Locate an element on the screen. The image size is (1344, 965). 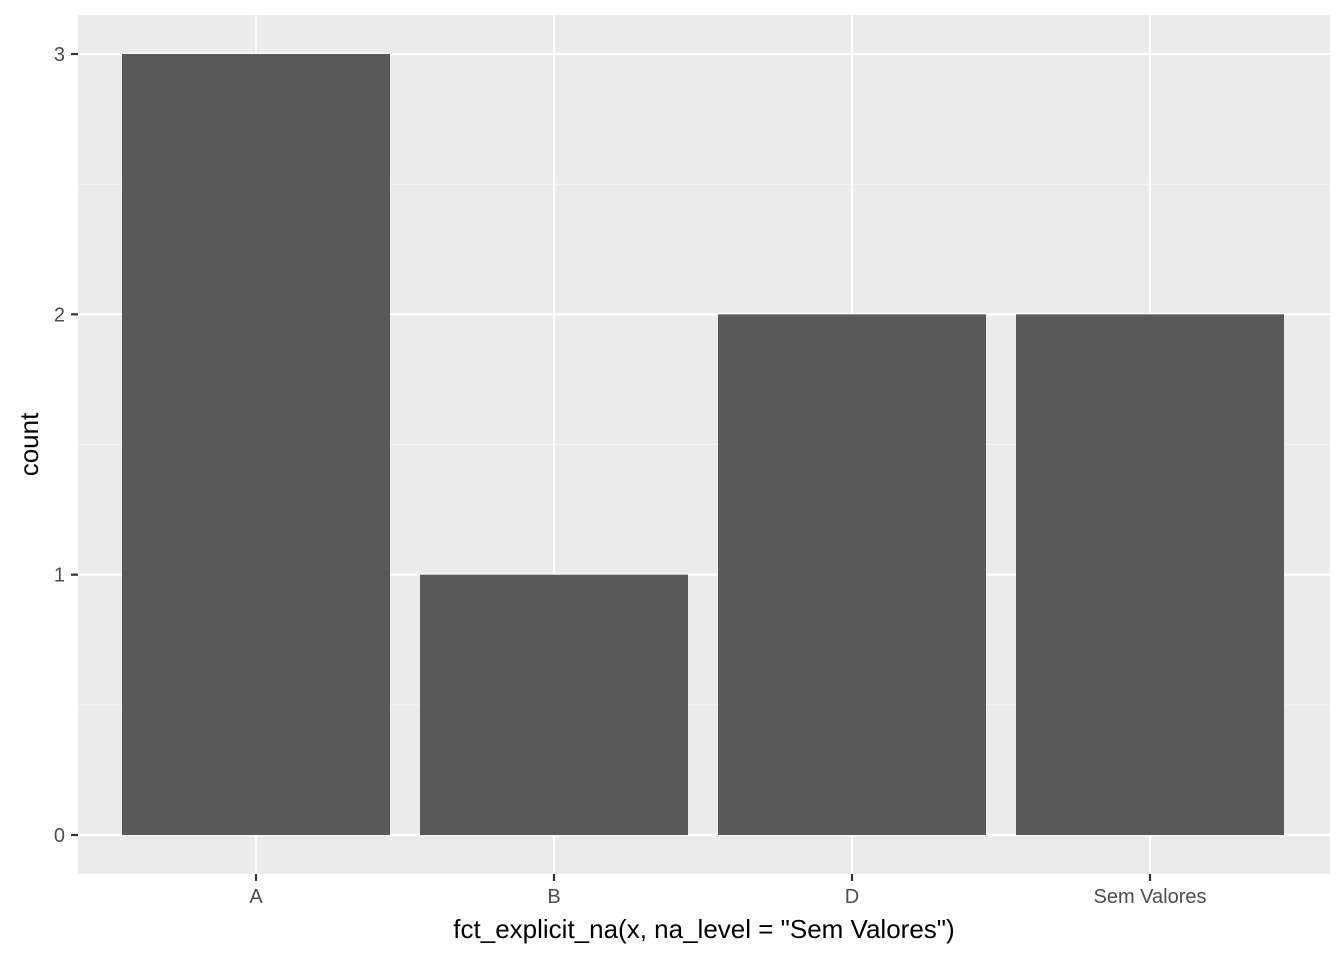
y-tick-label: 1 is located at coordinates (59, 576).